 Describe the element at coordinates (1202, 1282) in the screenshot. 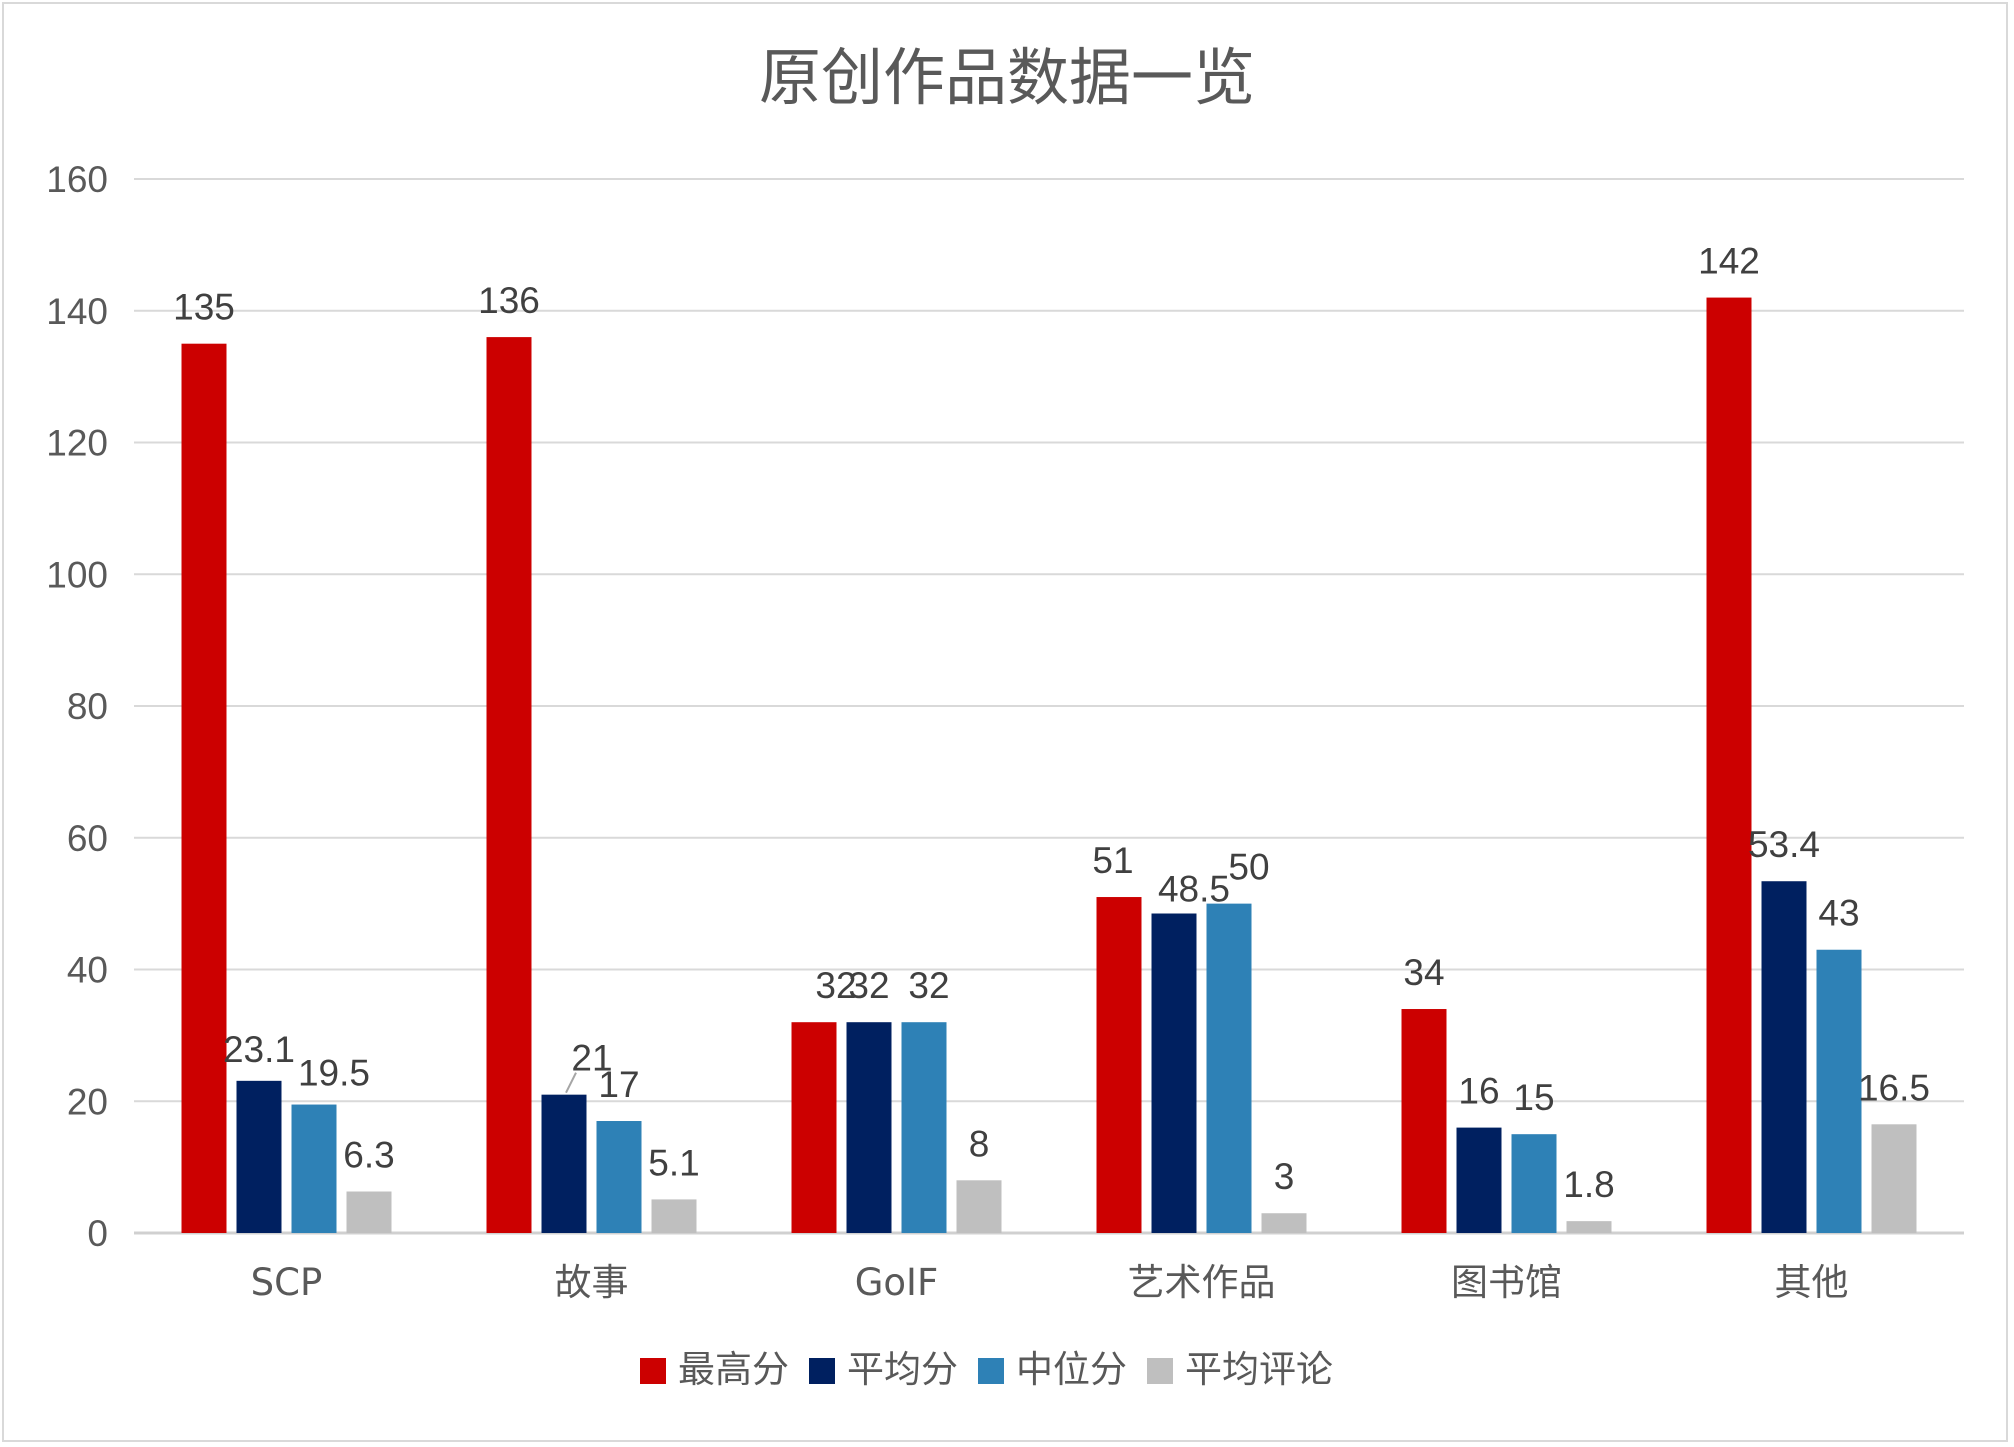

I see `category-label: 艺术作品` at that location.